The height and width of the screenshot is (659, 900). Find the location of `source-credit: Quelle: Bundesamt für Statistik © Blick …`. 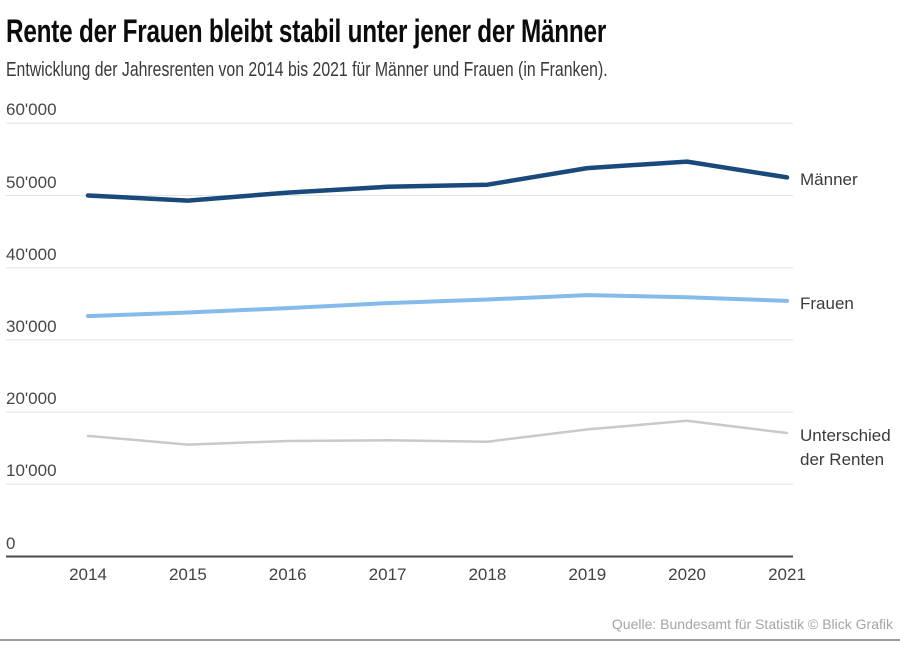

source-credit: Quelle: Bundesamt für Statistik © Blick … is located at coordinates (752, 624).